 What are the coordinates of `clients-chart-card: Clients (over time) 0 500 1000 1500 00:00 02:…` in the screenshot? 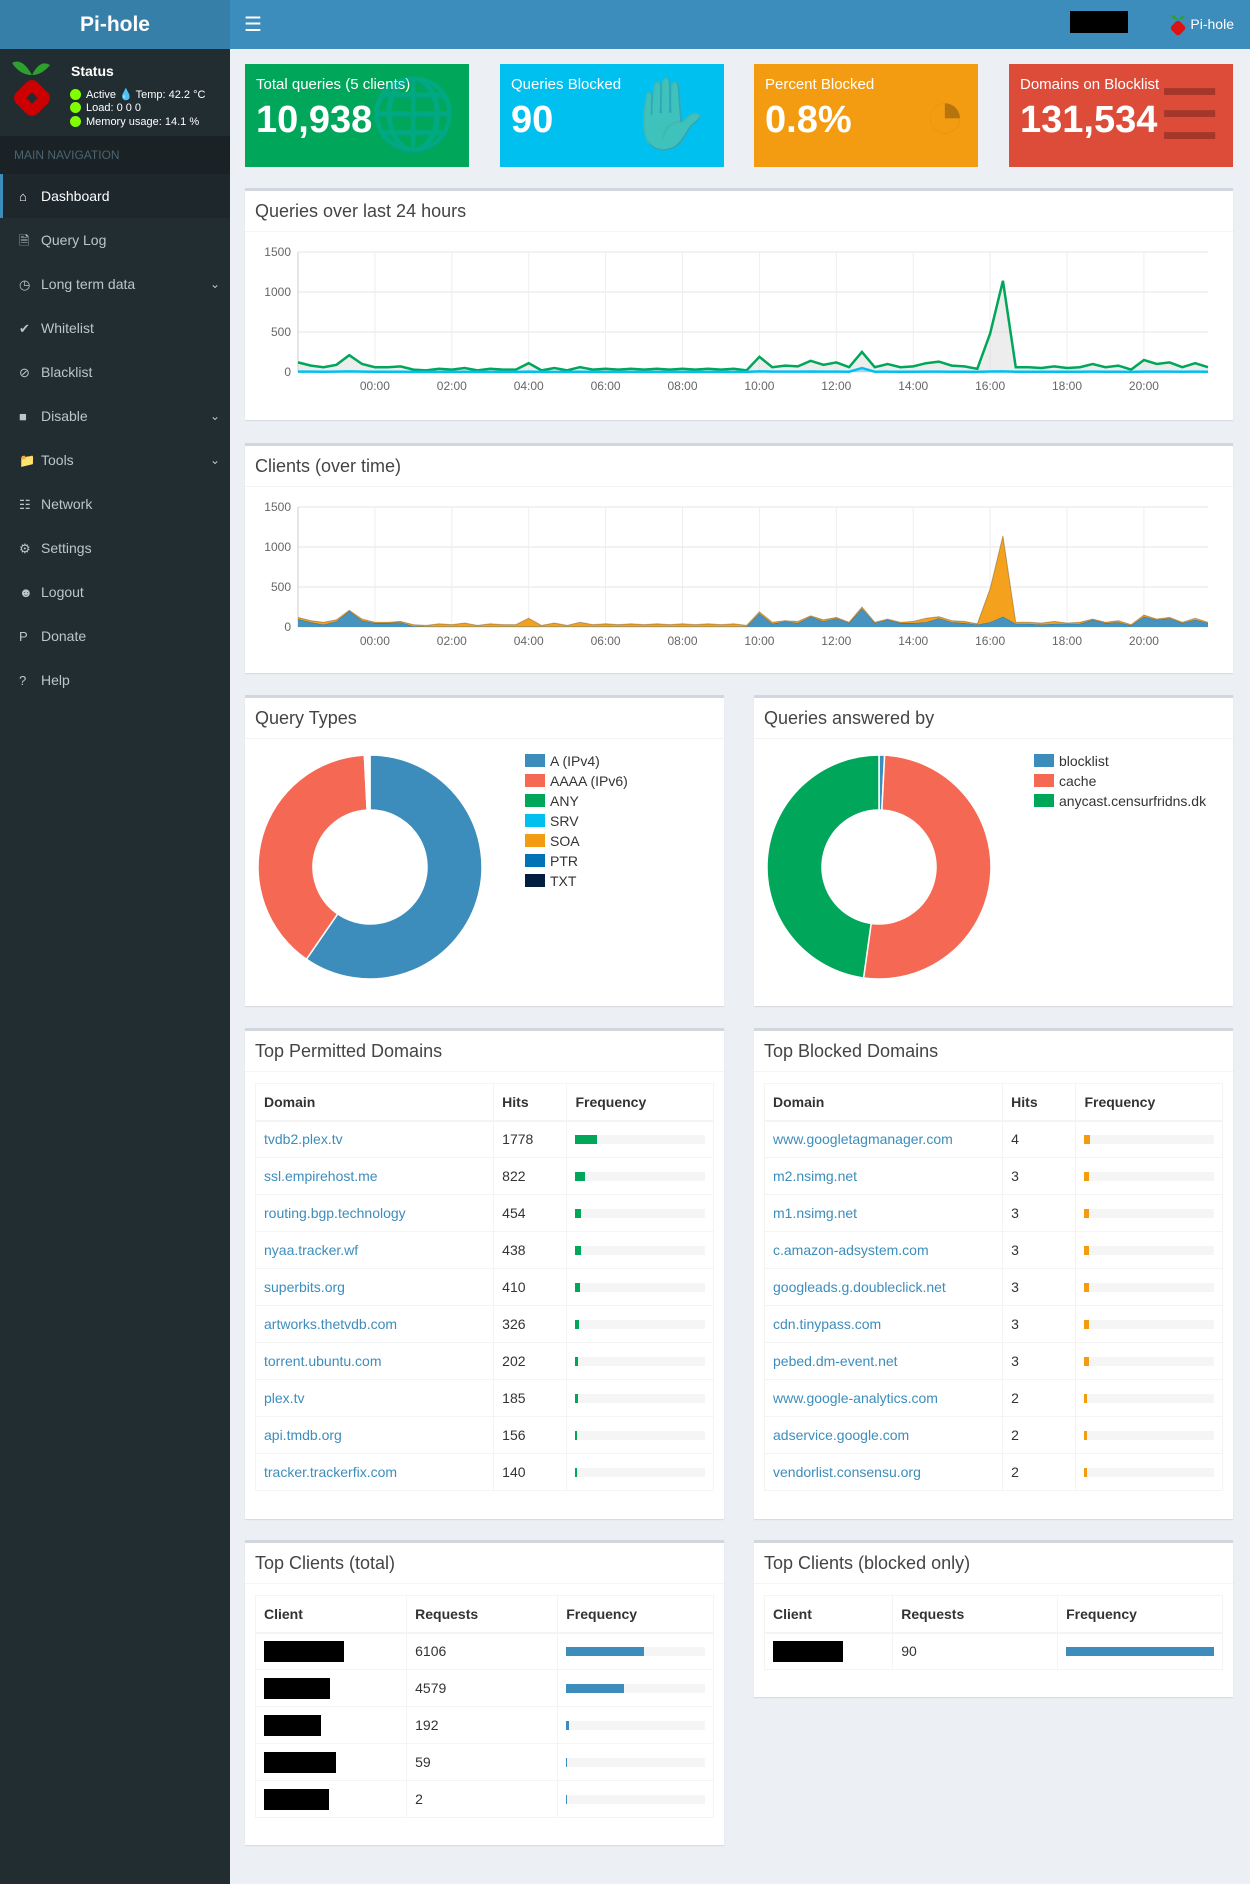 It's located at (739, 558).